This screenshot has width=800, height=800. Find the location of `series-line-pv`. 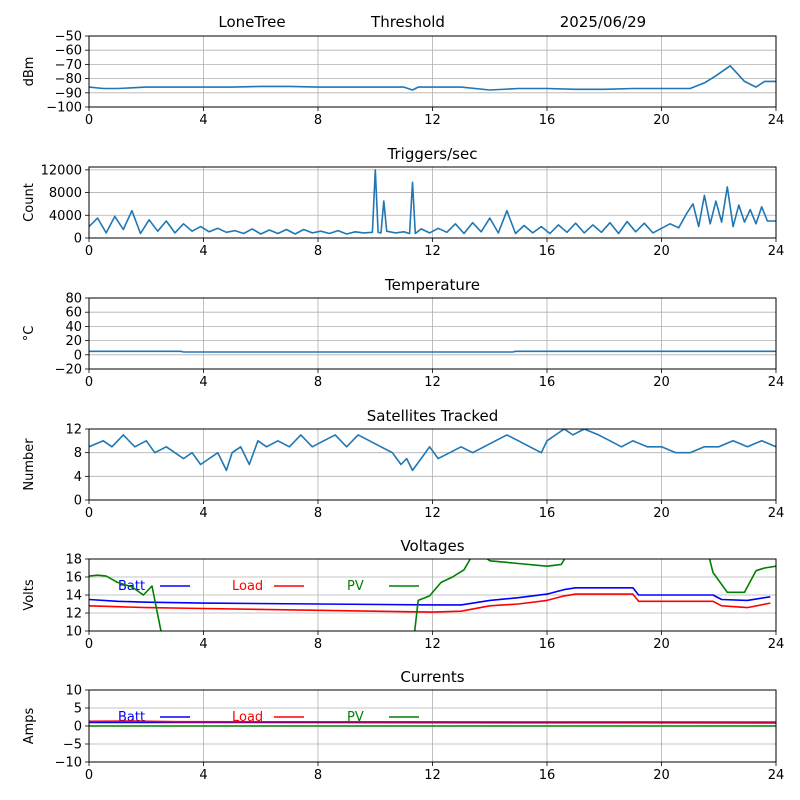

series-line-pv is located at coordinates (432, 595).